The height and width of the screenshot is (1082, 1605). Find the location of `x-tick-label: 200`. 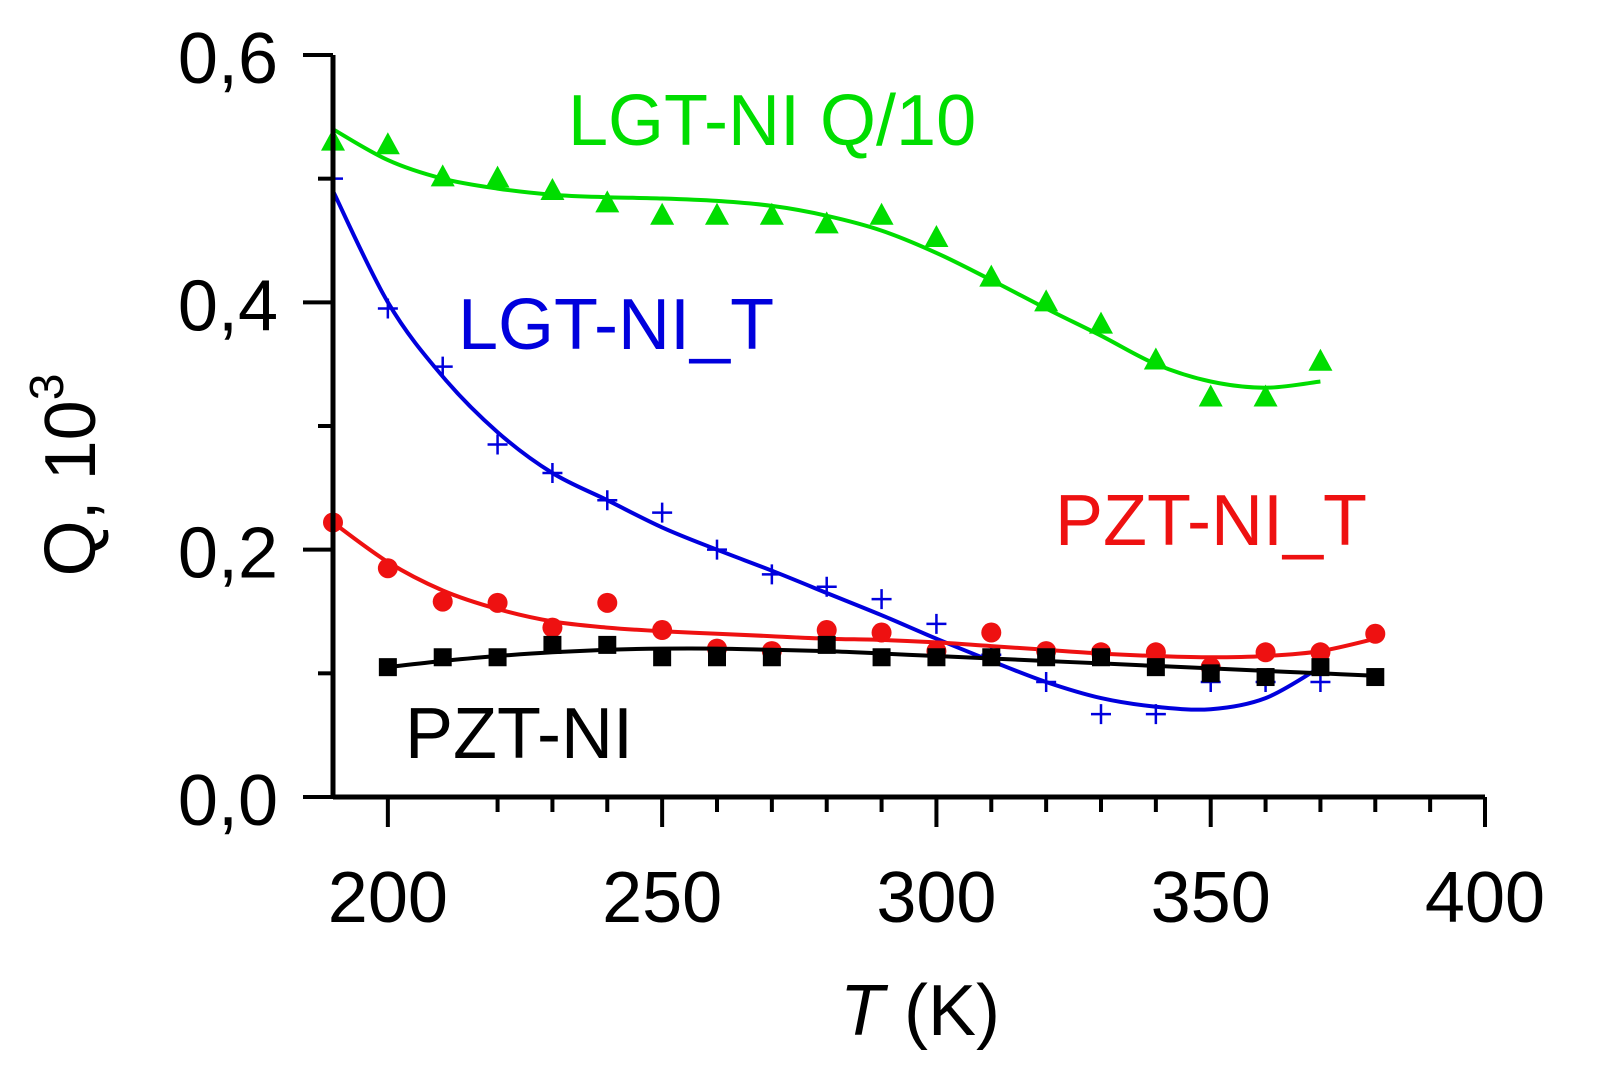

x-tick-label: 200 is located at coordinates (388, 898).